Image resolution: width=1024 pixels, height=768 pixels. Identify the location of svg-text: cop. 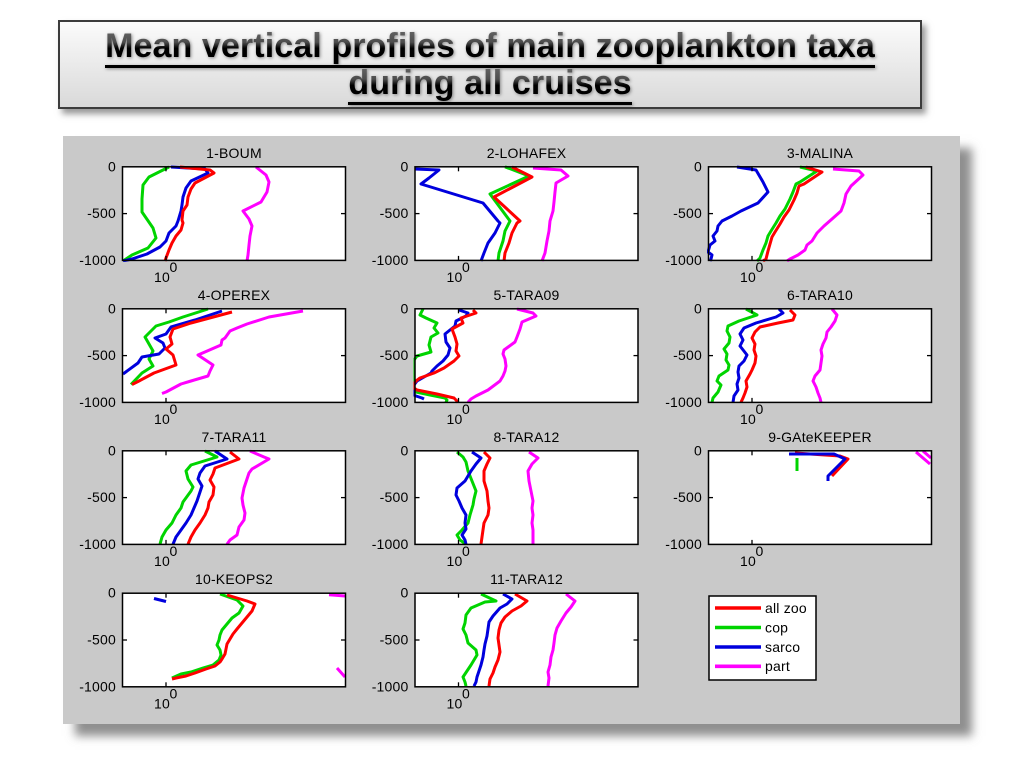
(776, 627).